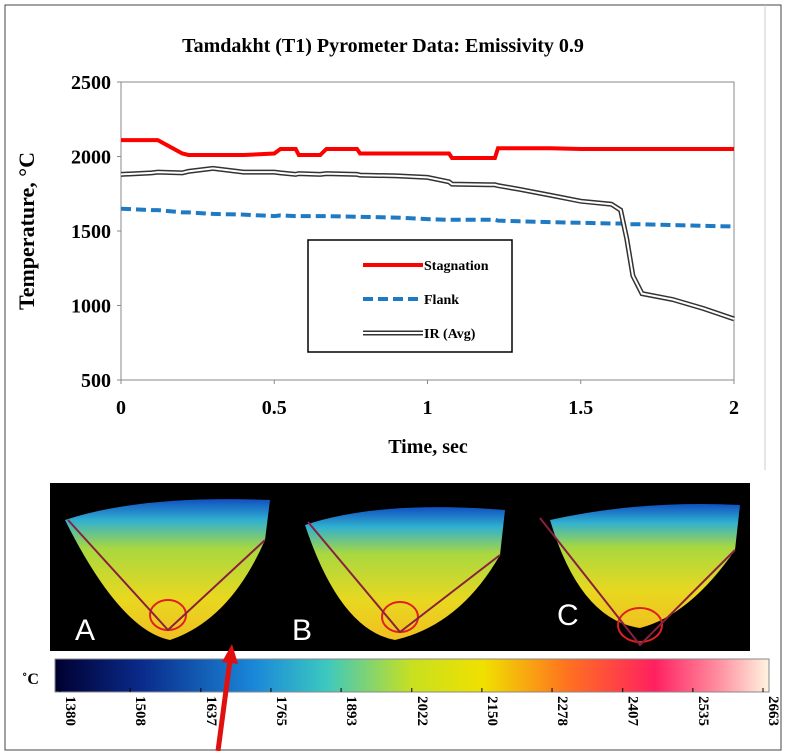 Image resolution: width=786 pixels, height=756 pixels. What do you see at coordinates (224, 705) in the screenshot?
I see `arrow` at bounding box center [224, 705].